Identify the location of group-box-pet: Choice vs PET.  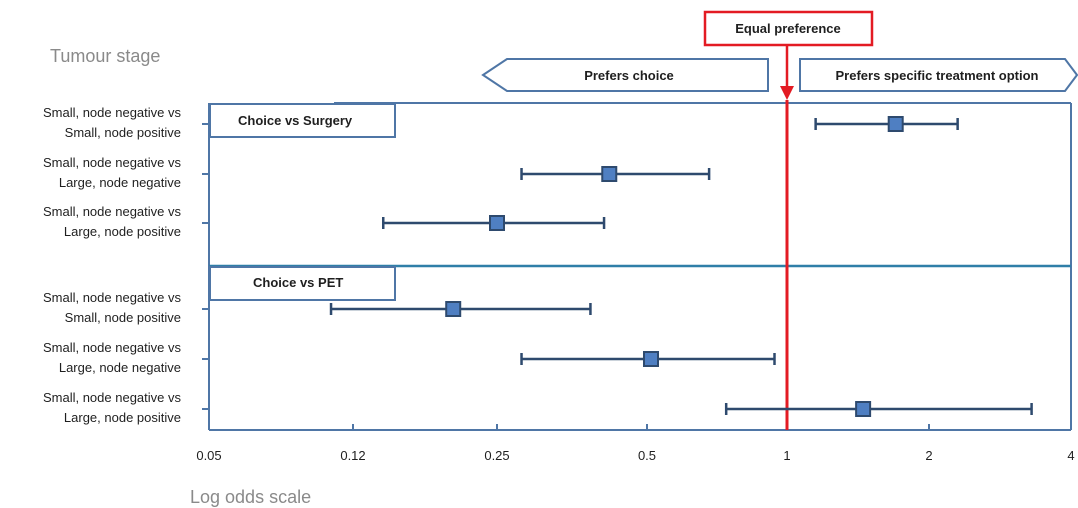
(302, 283).